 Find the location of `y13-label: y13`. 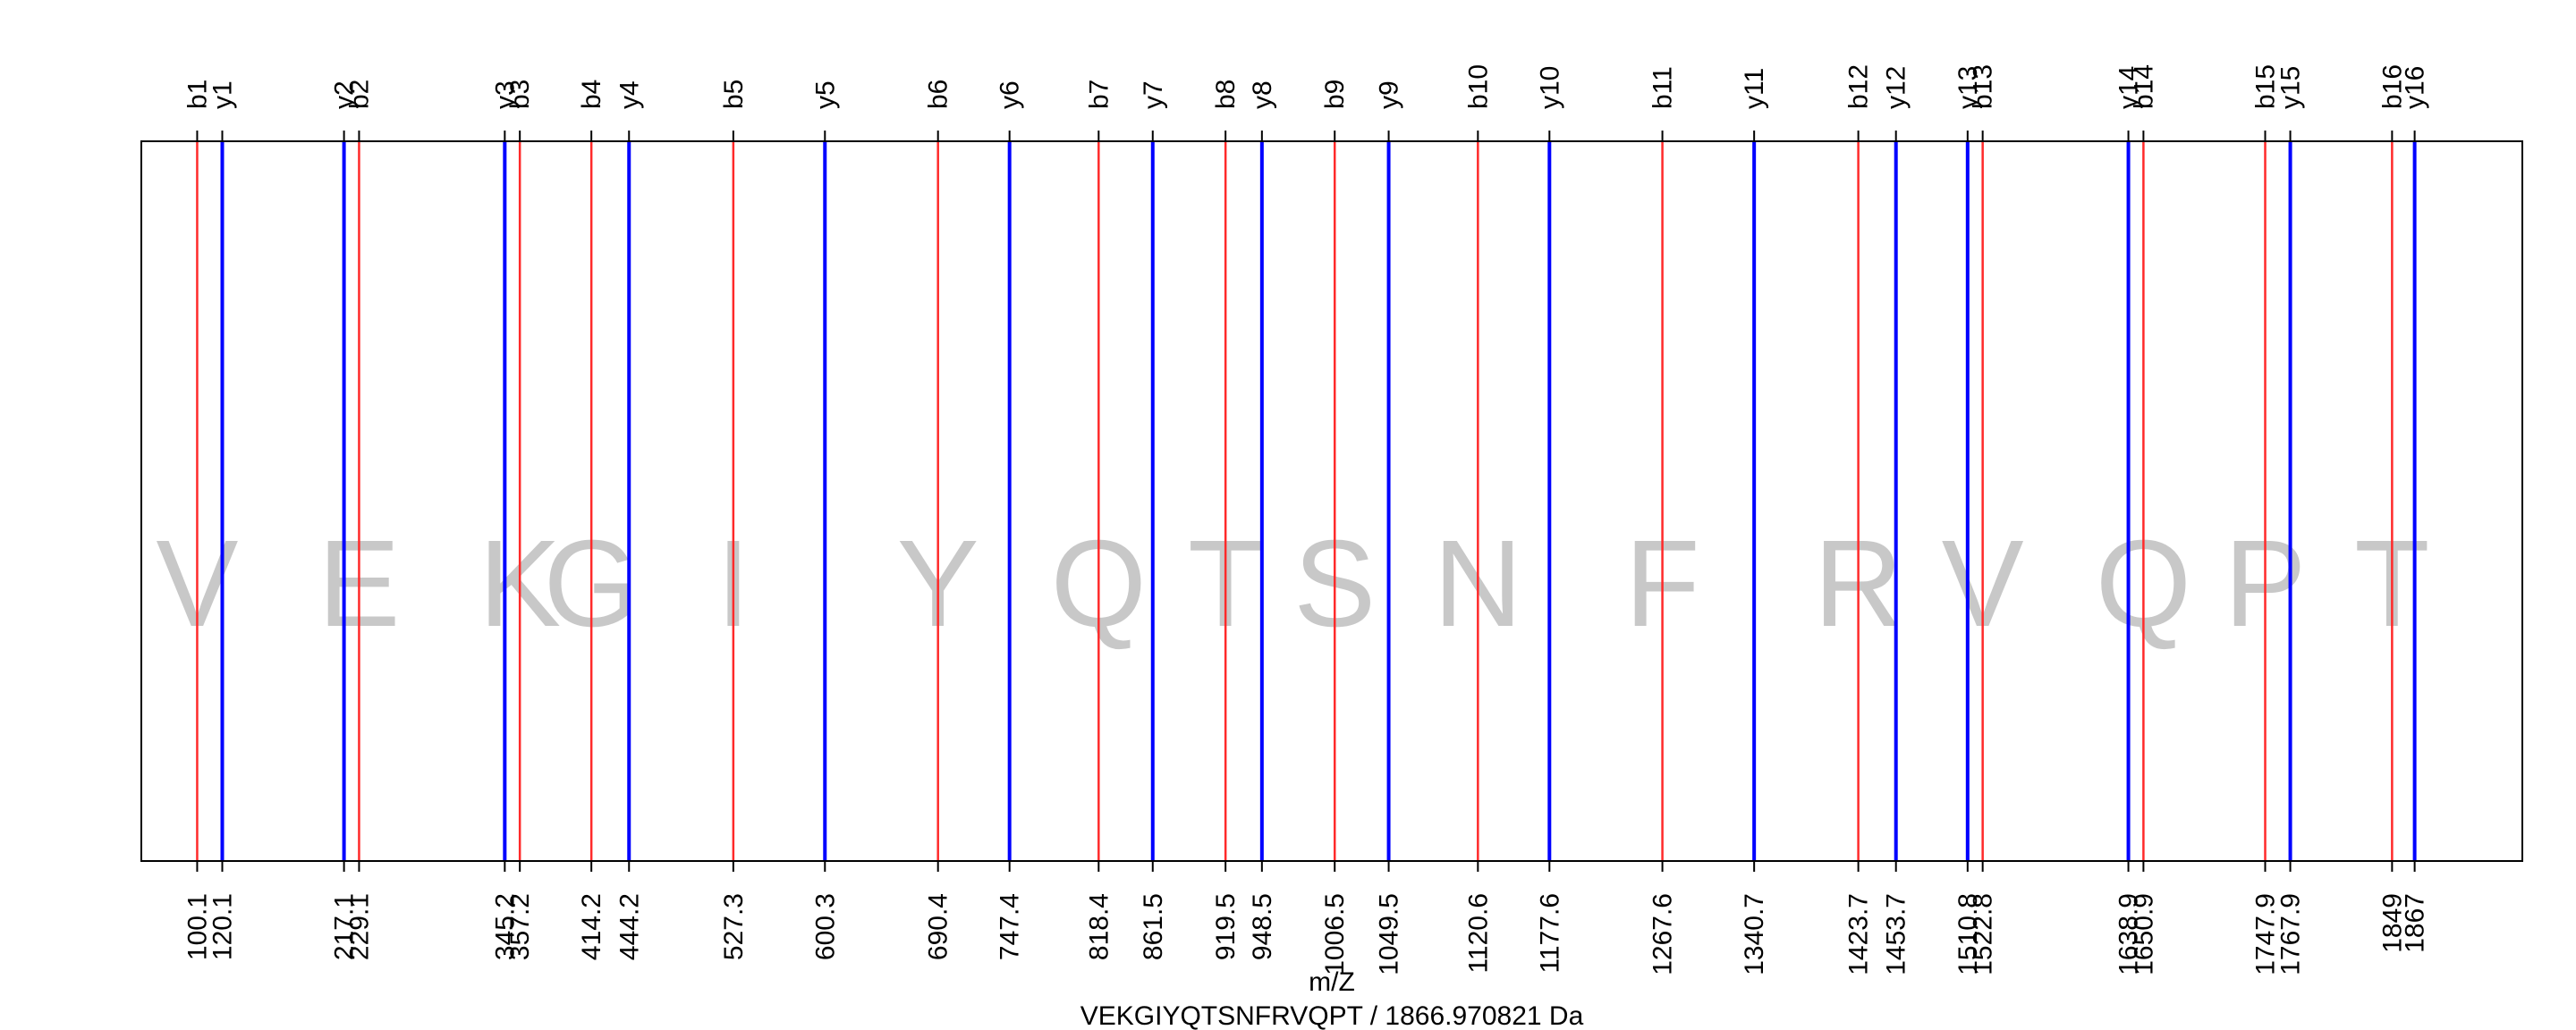

y13-label: y13 is located at coordinates (1968, 87).